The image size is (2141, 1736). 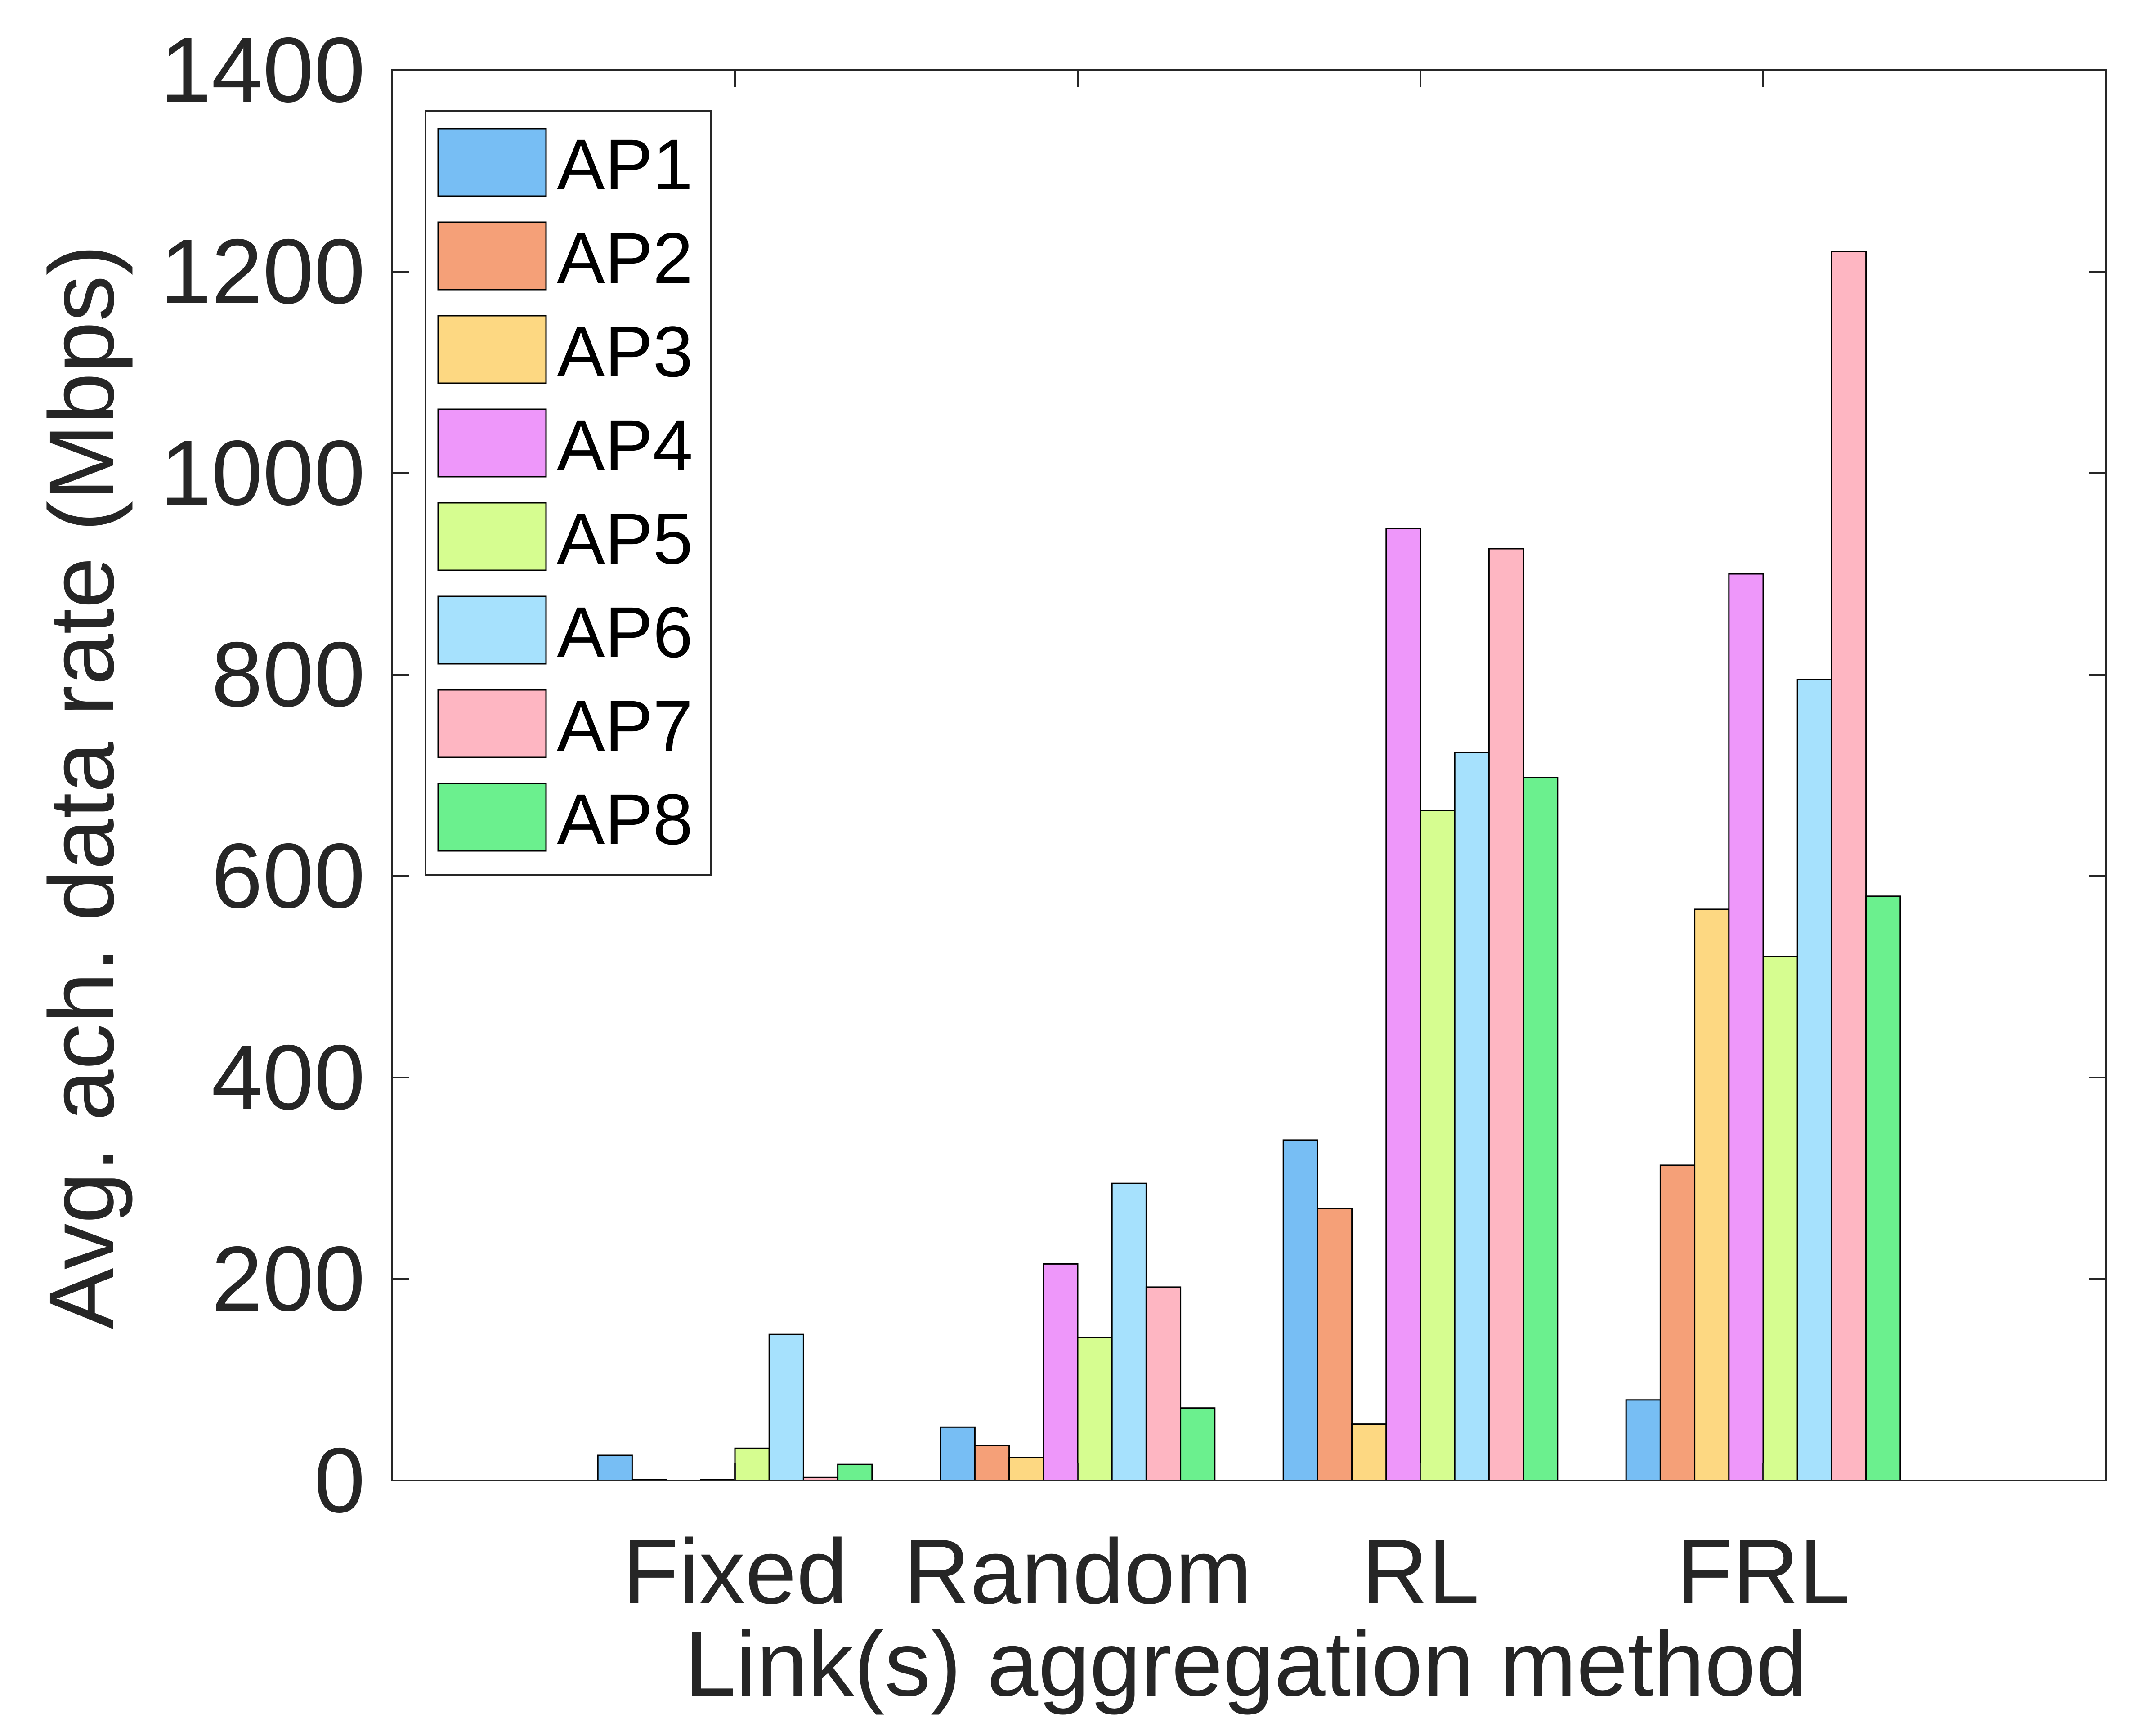 What do you see at coordinates (625, 819) in the screenshot?
I see `legend-label-ap8: AP8` at bounding box center [625, 819].